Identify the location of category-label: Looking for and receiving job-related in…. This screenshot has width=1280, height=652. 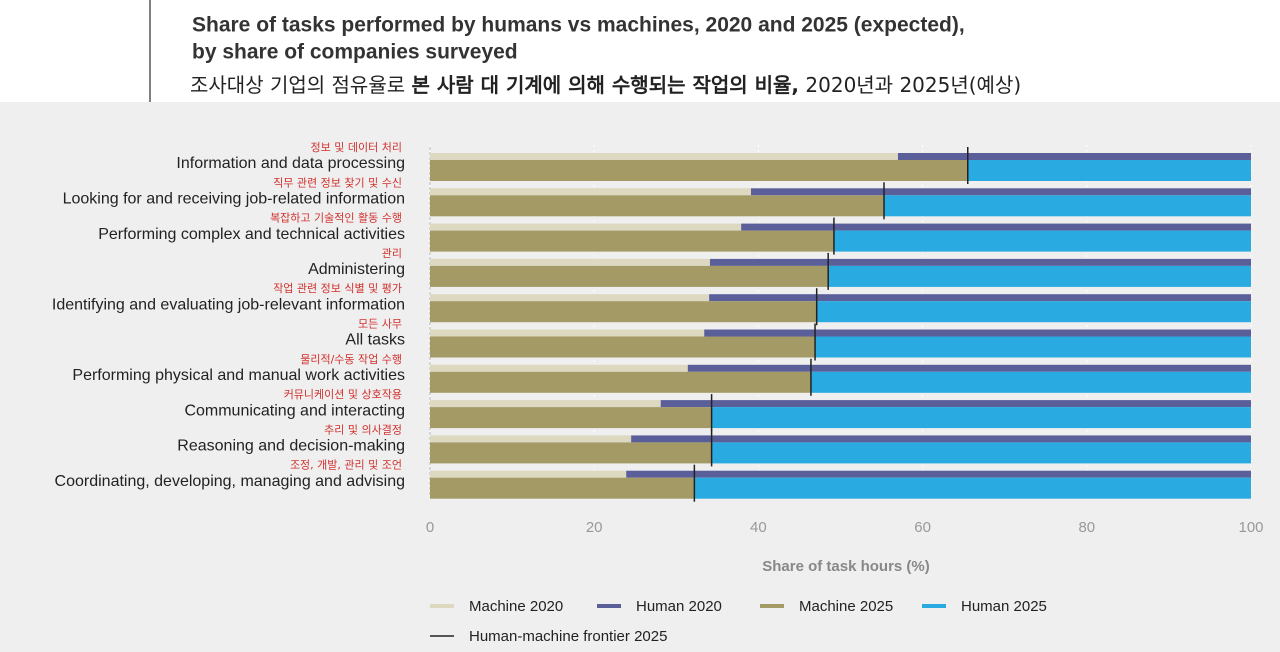
(234, 199).